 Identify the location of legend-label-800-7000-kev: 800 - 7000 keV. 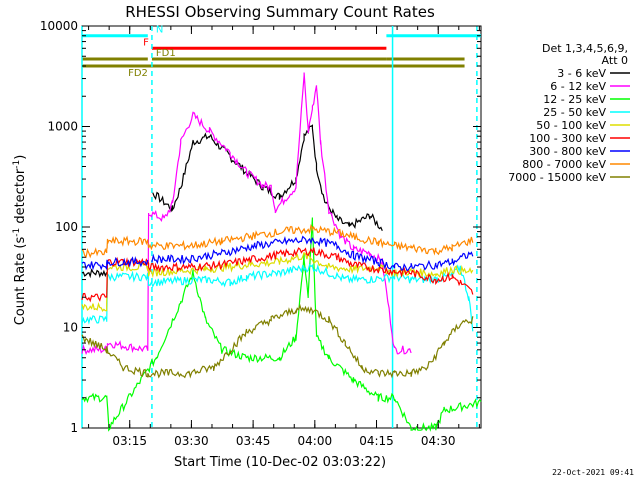
(564, 164).